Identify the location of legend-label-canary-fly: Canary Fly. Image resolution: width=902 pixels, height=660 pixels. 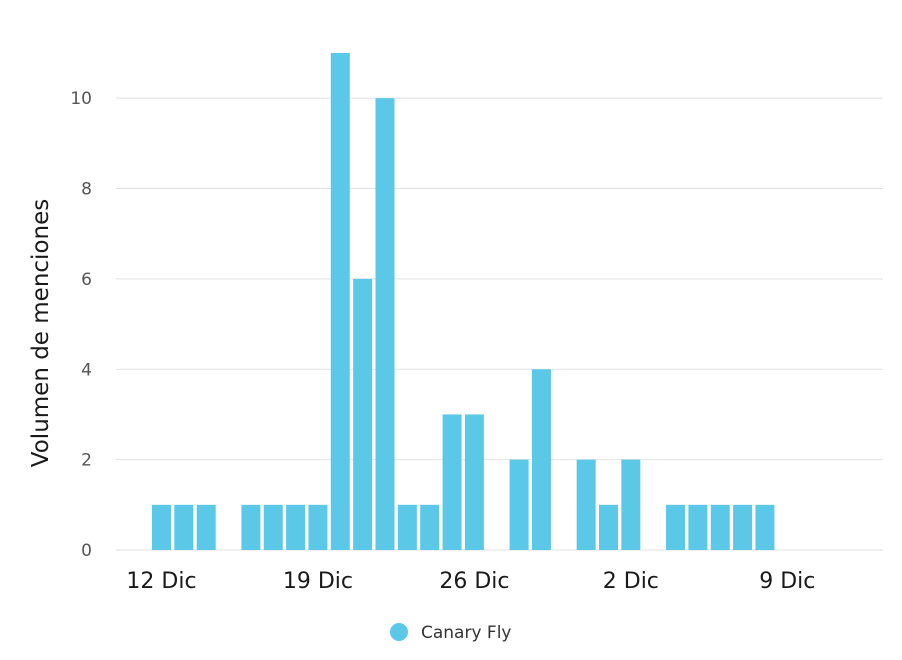
(466, 633).